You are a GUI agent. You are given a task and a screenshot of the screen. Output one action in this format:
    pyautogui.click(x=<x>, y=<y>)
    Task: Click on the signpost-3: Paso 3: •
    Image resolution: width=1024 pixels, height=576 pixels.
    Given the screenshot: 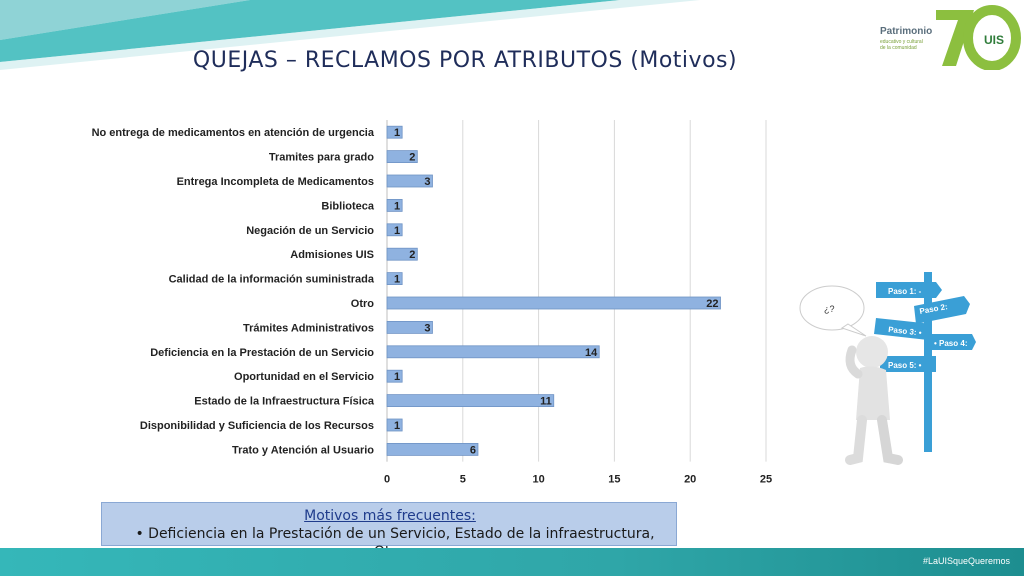 What is the action you would take?
    pyautogui.click(x=905, y=331)
    